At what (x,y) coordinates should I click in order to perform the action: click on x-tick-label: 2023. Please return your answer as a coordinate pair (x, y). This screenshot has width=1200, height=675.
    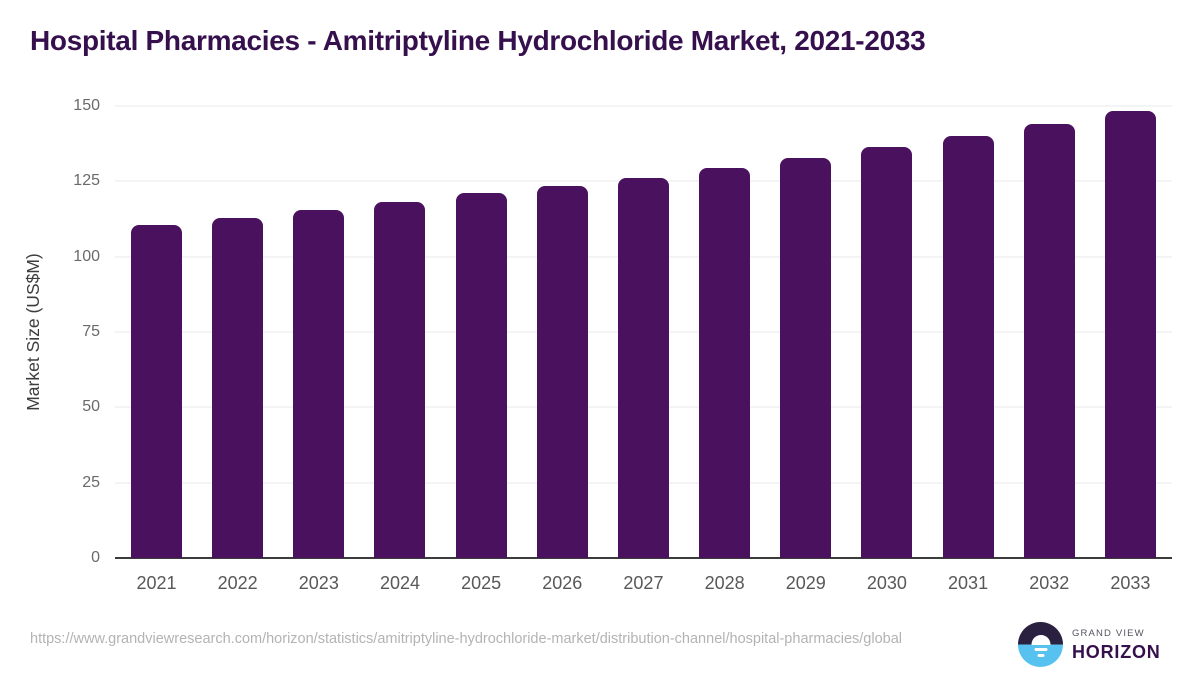
    Looking at the image, I should click on (318, 583).